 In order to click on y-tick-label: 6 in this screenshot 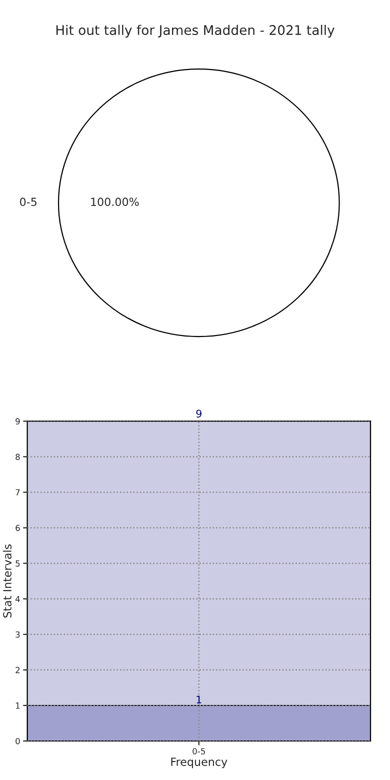, I will do `click(18, 528)`.